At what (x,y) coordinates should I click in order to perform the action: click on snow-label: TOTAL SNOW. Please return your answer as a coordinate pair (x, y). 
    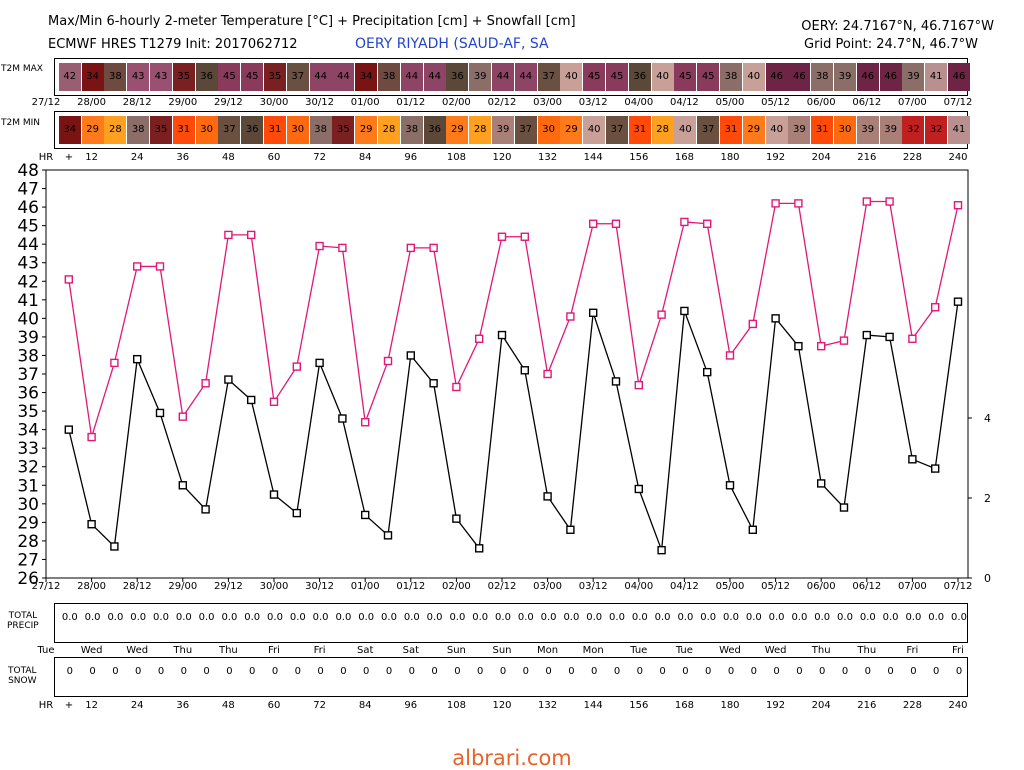
    Looking at the image, I should click on (22, 676).